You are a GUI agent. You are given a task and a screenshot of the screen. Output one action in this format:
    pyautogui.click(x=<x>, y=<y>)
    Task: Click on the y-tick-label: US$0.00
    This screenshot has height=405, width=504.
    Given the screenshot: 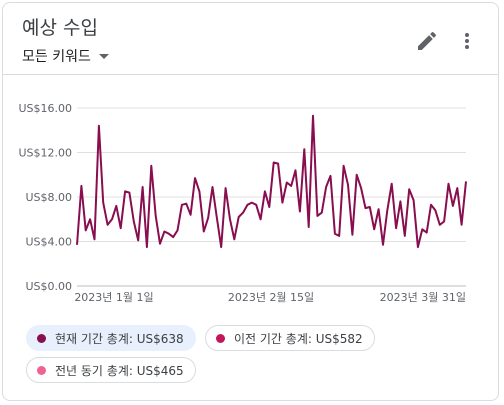 What is the action you would take?
    pyautogui.click(x=48, y=286)
    